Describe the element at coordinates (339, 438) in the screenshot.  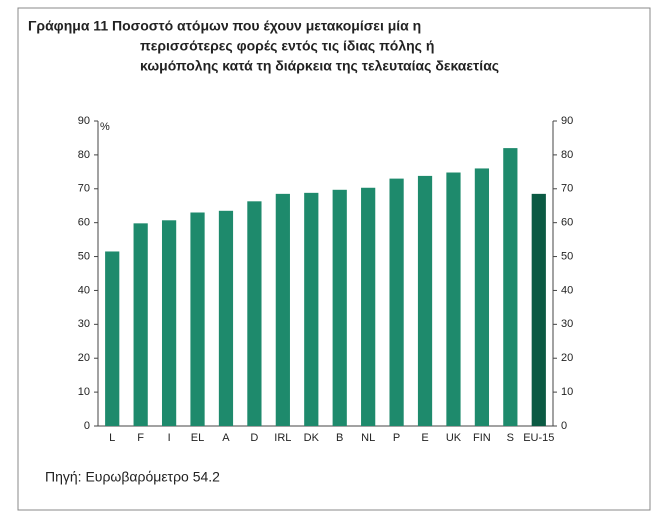
I see `x-tick-label: B` at that location.